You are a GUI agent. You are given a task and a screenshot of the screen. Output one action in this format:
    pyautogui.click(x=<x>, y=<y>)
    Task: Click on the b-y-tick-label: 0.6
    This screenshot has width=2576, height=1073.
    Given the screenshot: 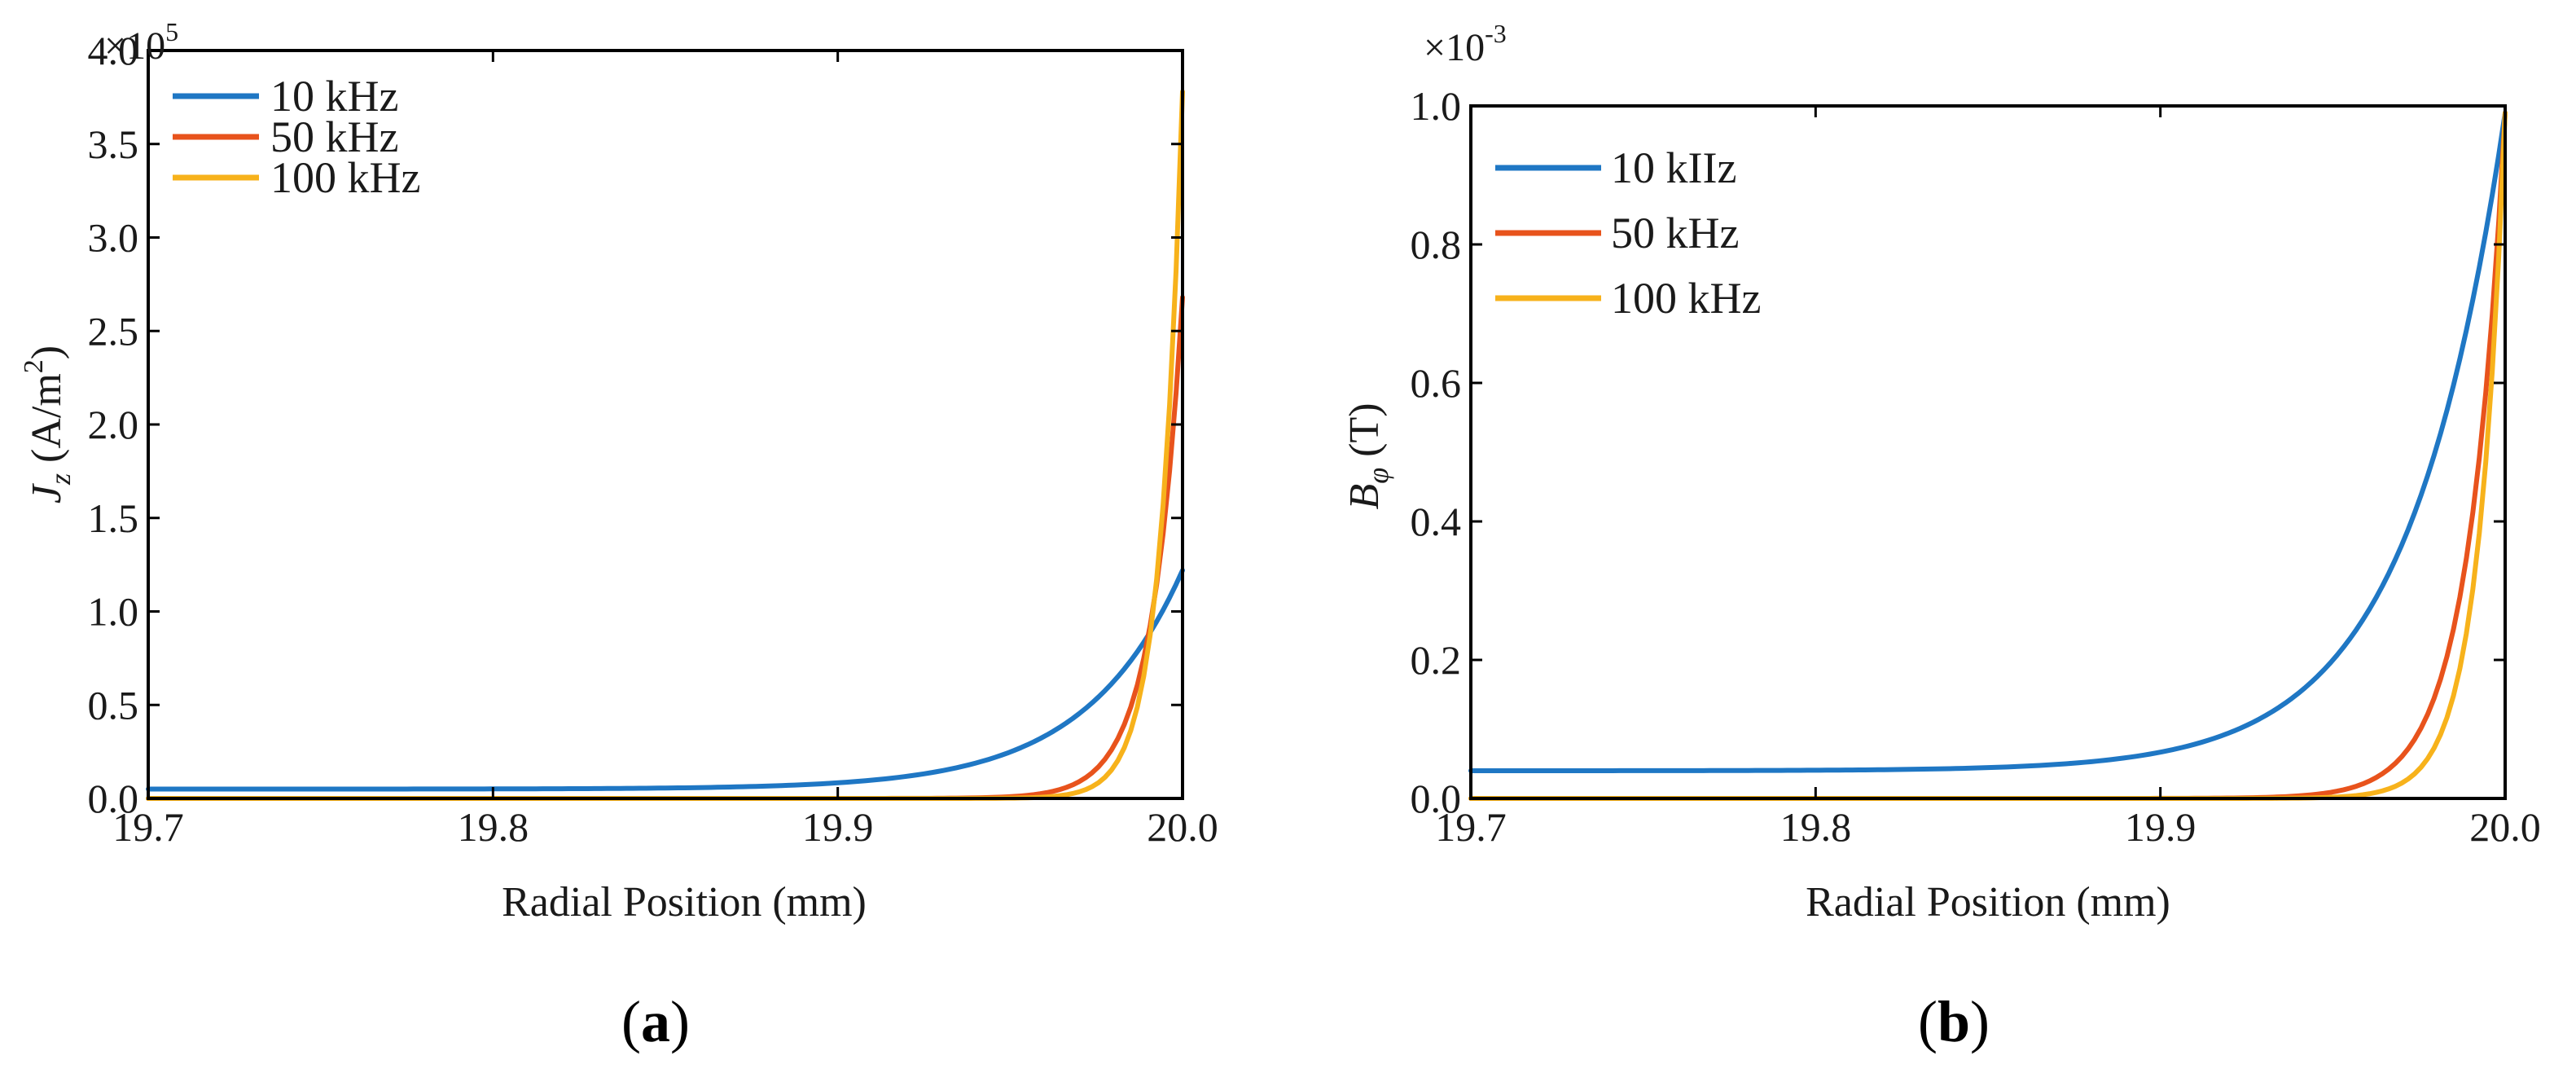 What is the action you would take?
    pyautogui.click(x=1436, y=383)
    